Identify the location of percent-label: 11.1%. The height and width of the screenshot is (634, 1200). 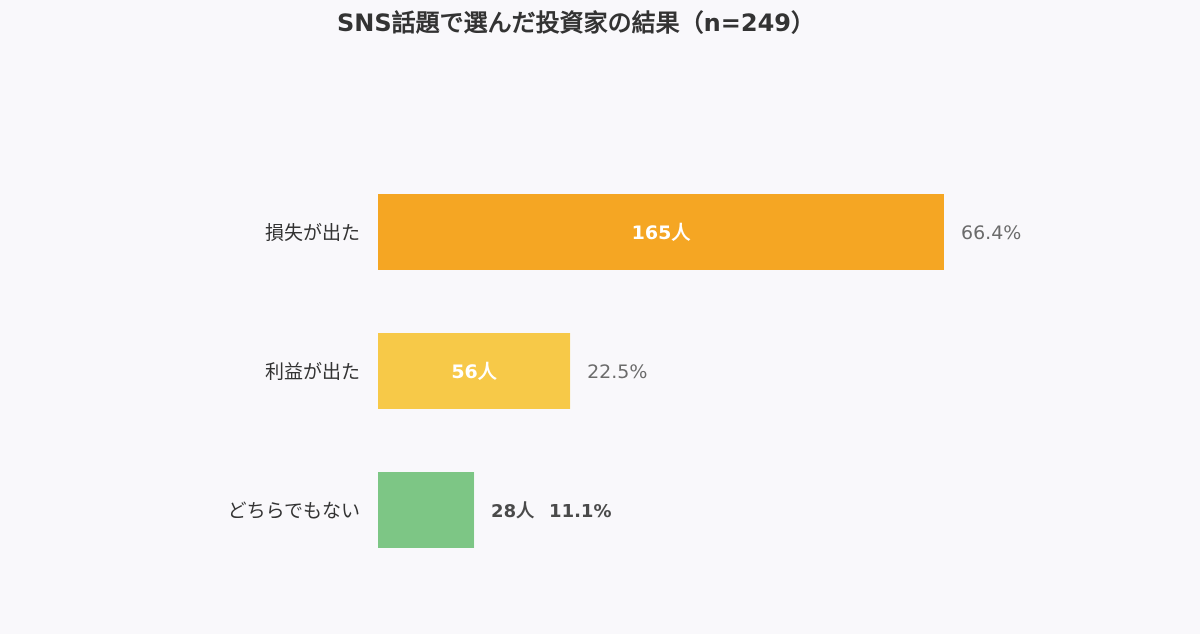
(580, 511).